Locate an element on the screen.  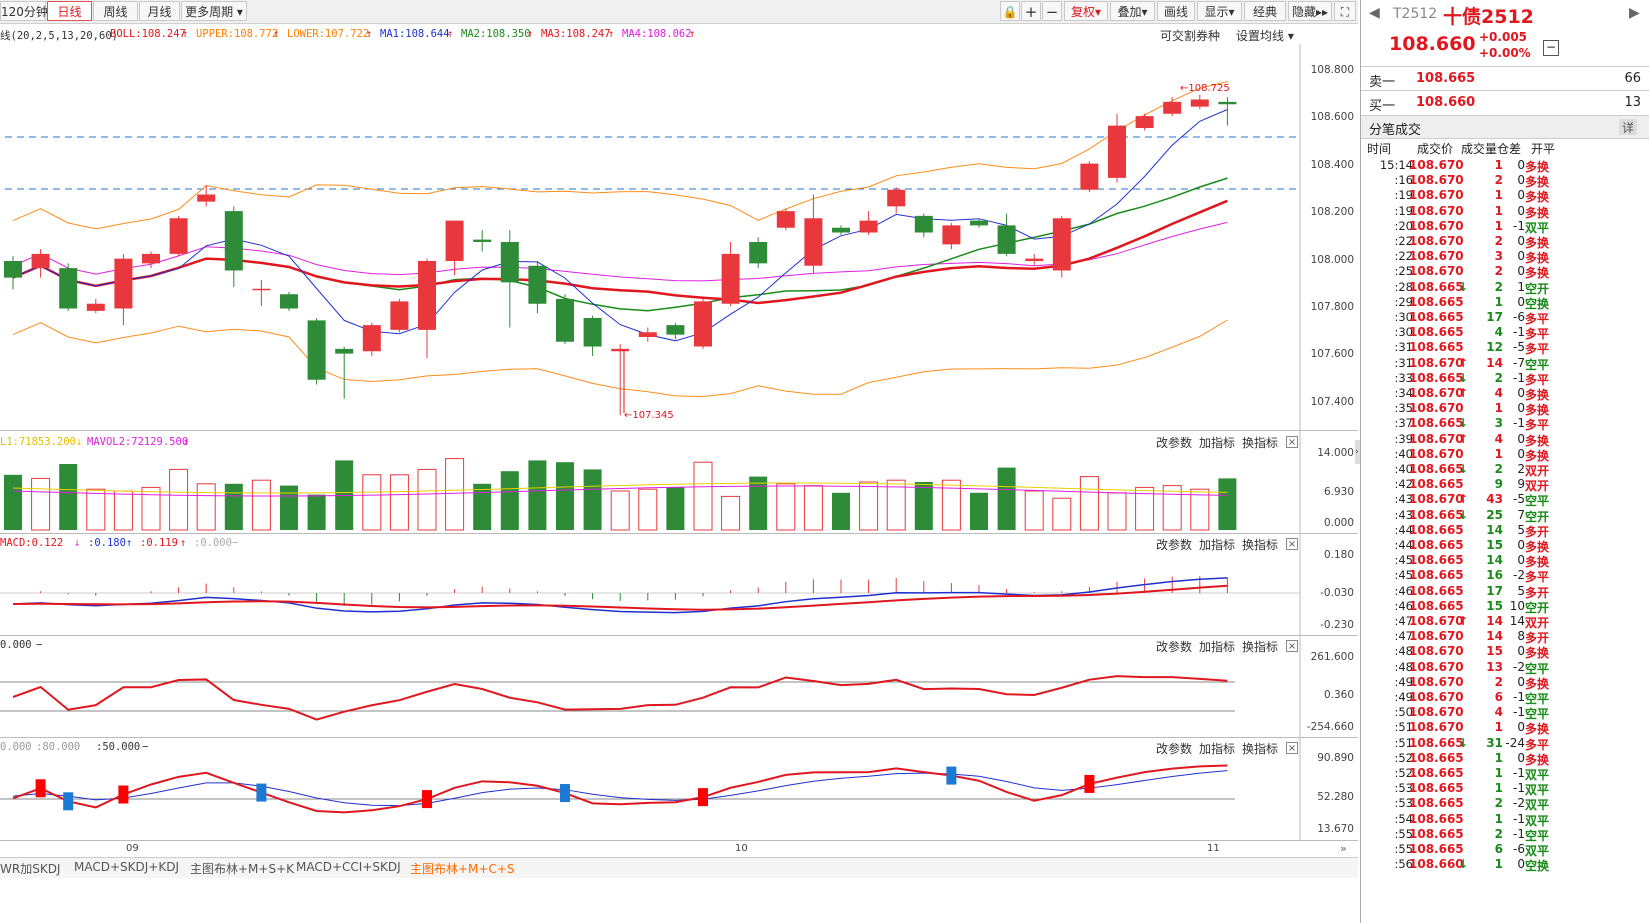
minimize-icon: − is located at coordinates (1551, 48).